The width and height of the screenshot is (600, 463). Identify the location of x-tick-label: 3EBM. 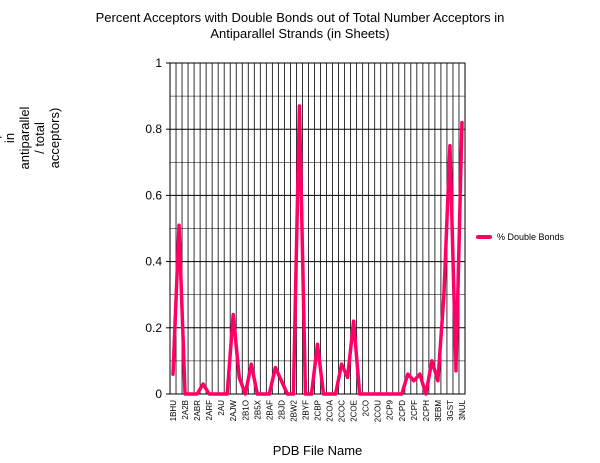
(438, 411).